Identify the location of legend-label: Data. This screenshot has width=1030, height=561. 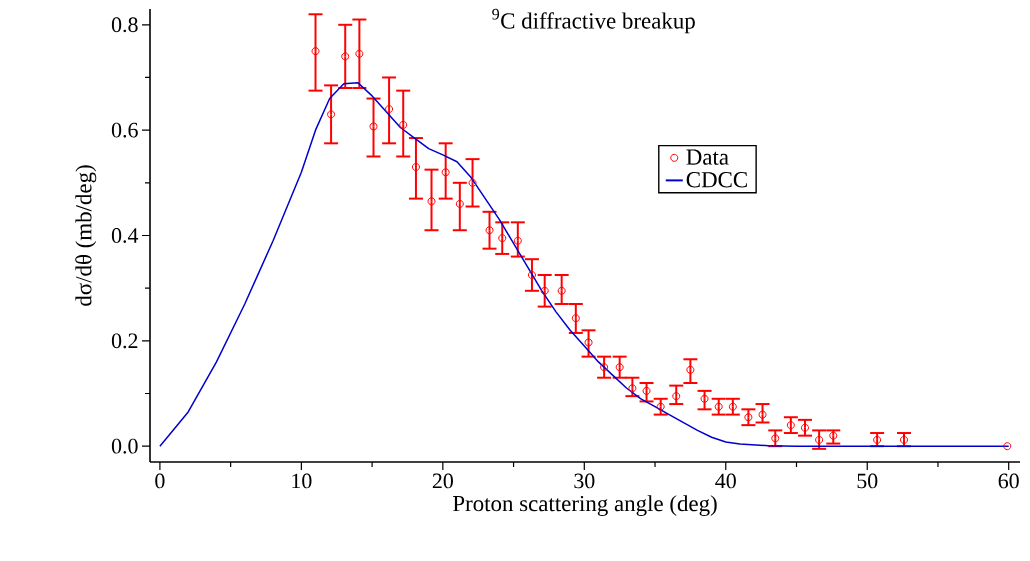
(707, 157).